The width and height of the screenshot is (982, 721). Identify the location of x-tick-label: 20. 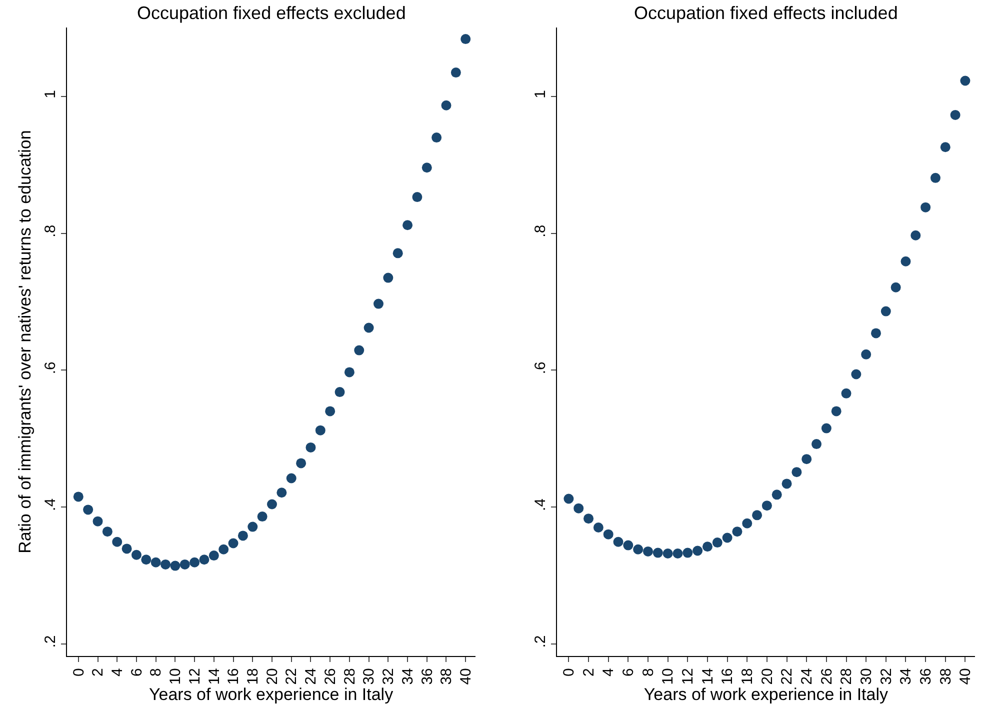
(272, 676).